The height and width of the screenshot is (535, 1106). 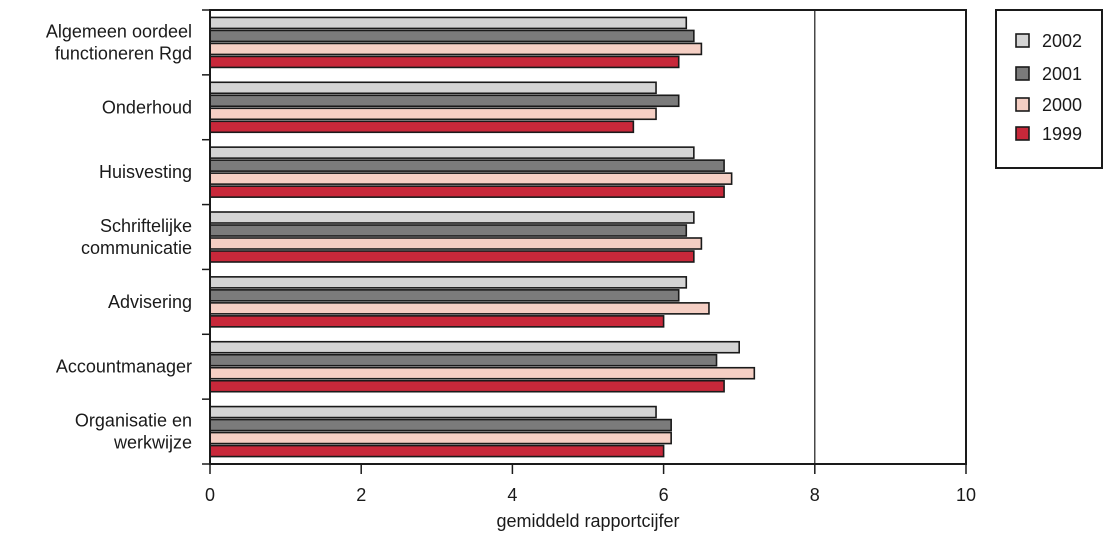 What do you see at coordinates (1022, 73) in the screenshot?
I see `legend-swatch-2001` at bounding box center [1022, 73].